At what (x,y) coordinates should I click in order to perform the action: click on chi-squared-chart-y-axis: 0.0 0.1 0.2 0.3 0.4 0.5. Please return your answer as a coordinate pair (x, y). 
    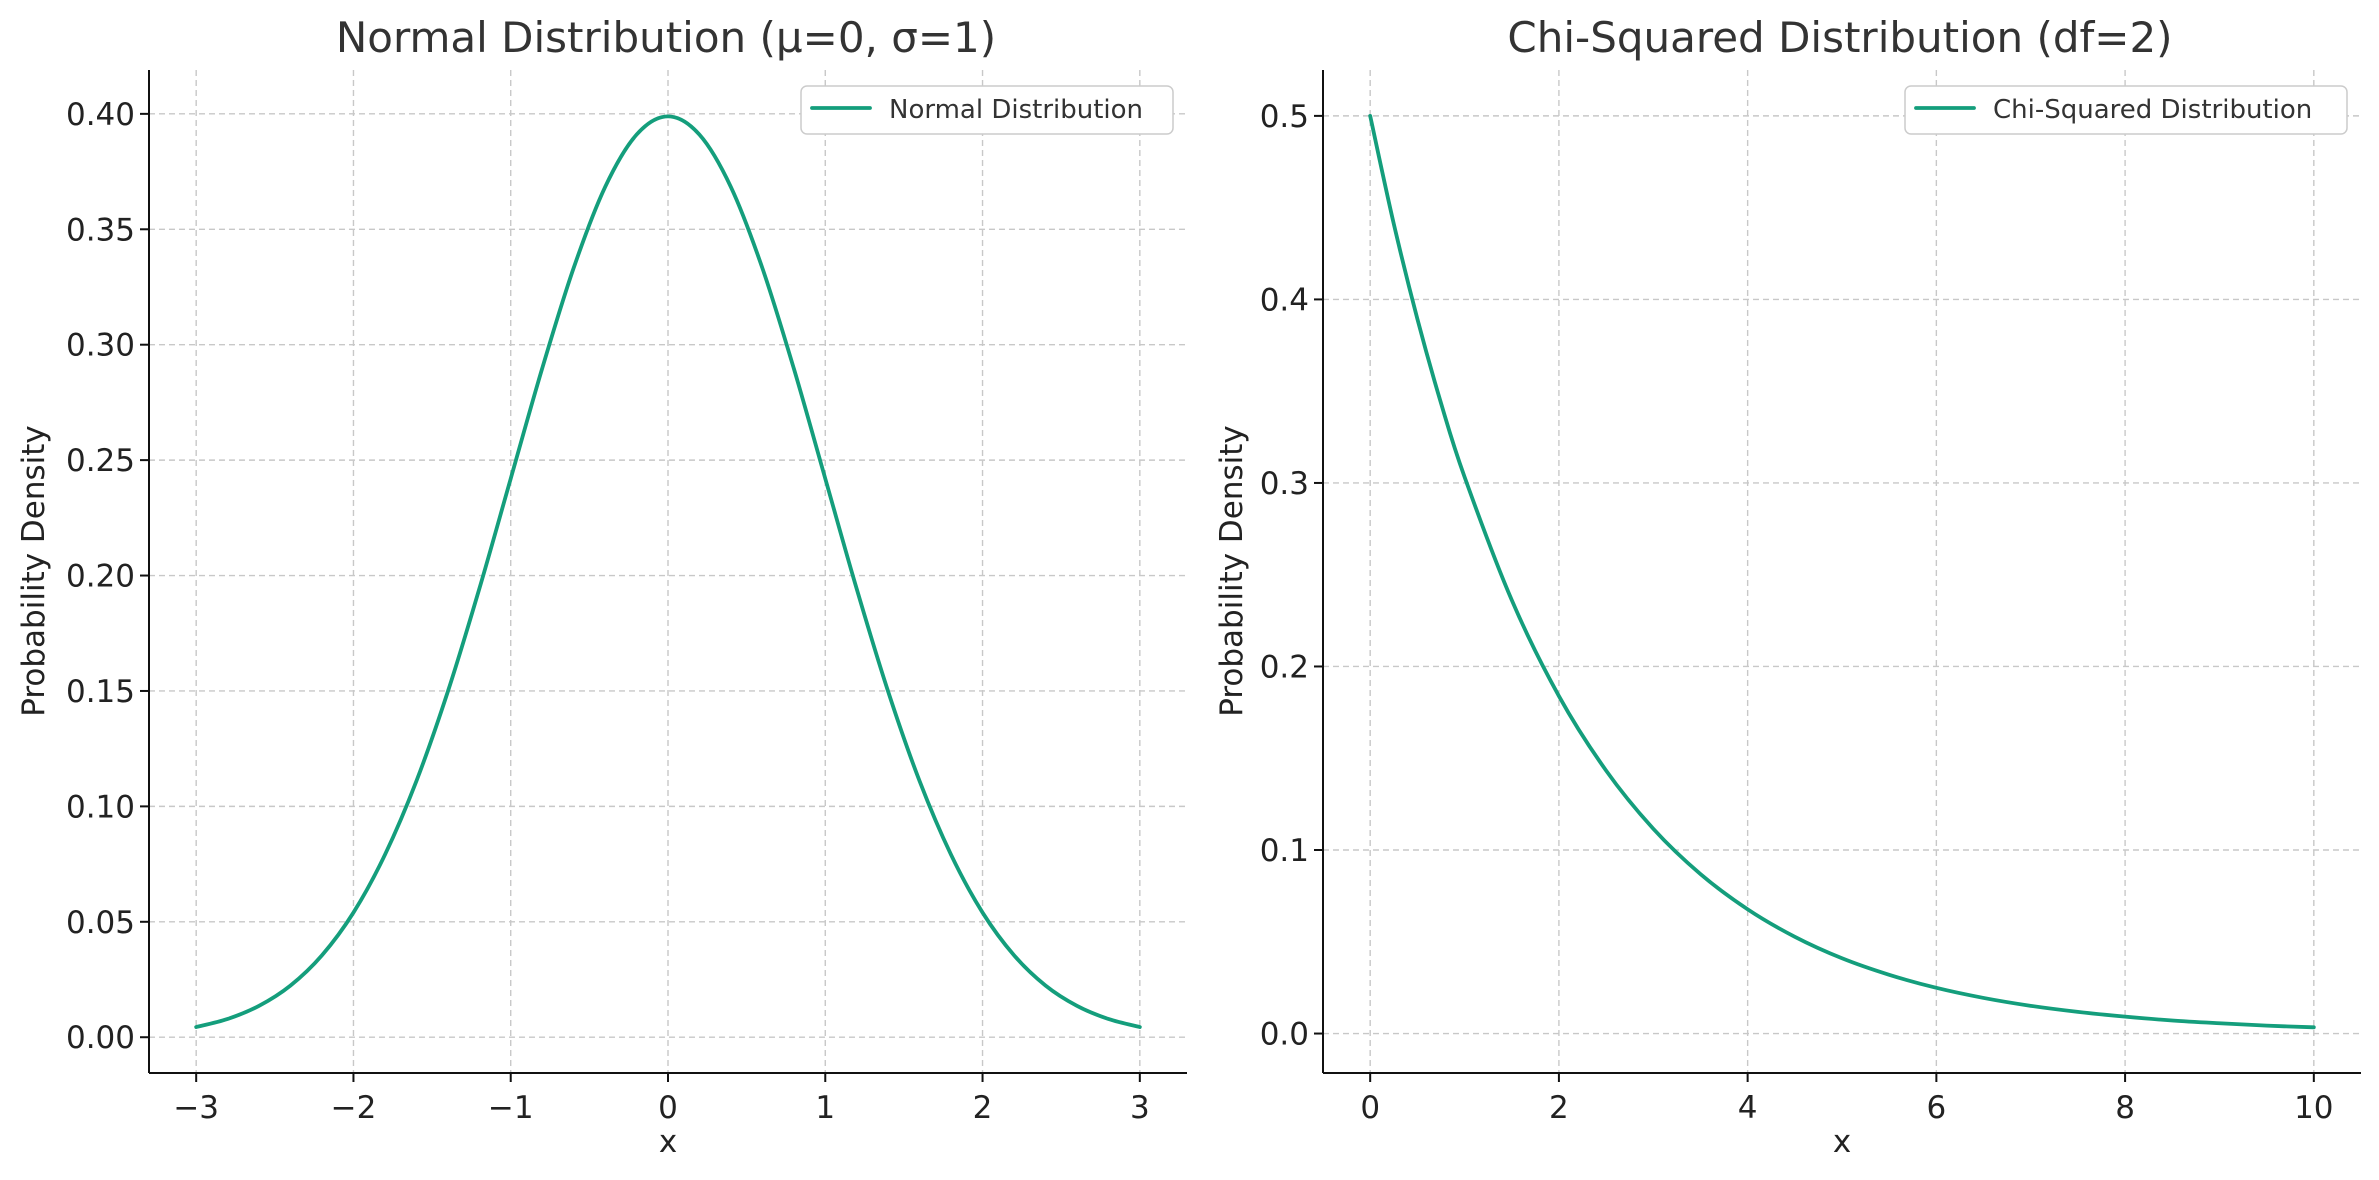
    Looking at the image, I should click on (1291, 576).